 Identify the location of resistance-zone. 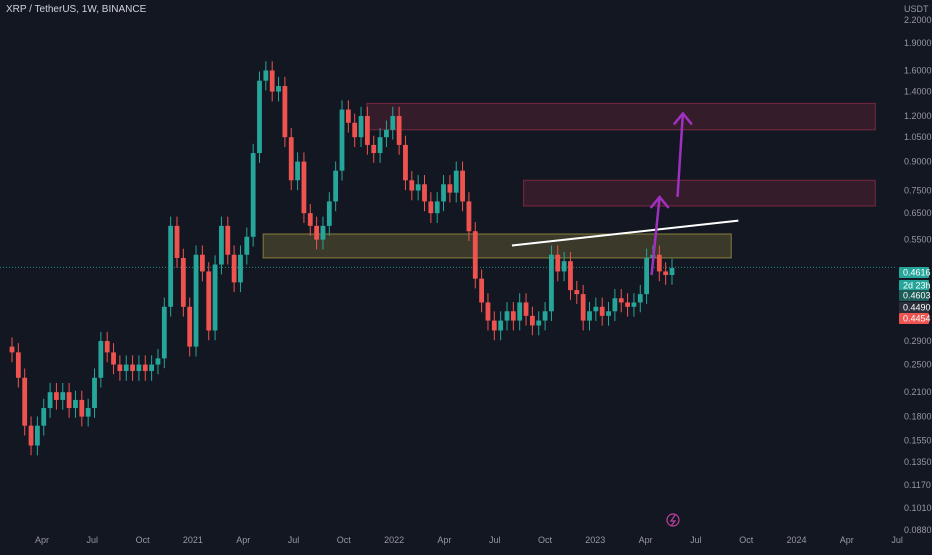
(621, 116).